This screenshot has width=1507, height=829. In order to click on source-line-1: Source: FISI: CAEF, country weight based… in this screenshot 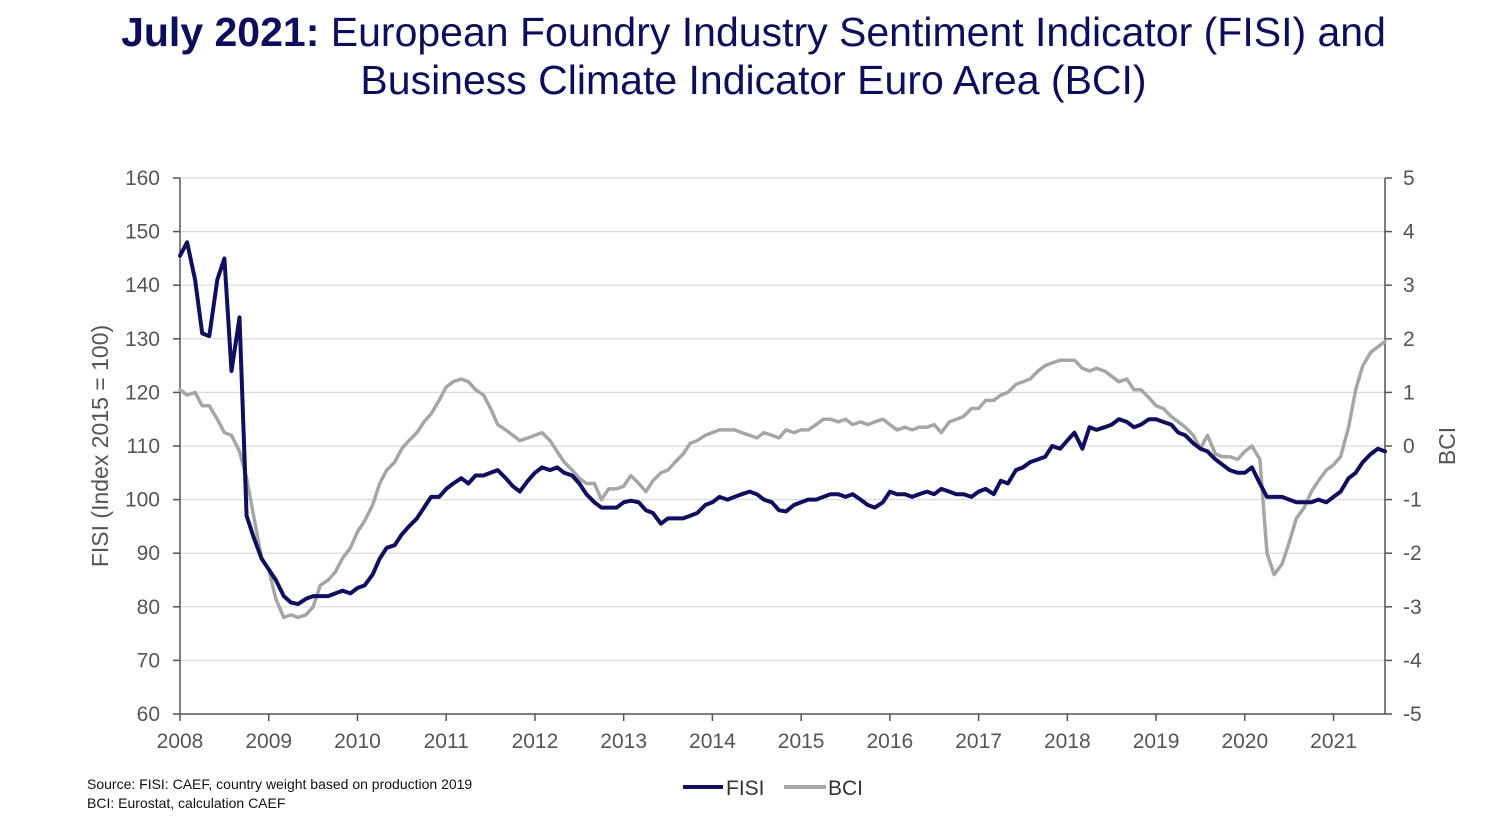, I will do `click(280, 784)`.